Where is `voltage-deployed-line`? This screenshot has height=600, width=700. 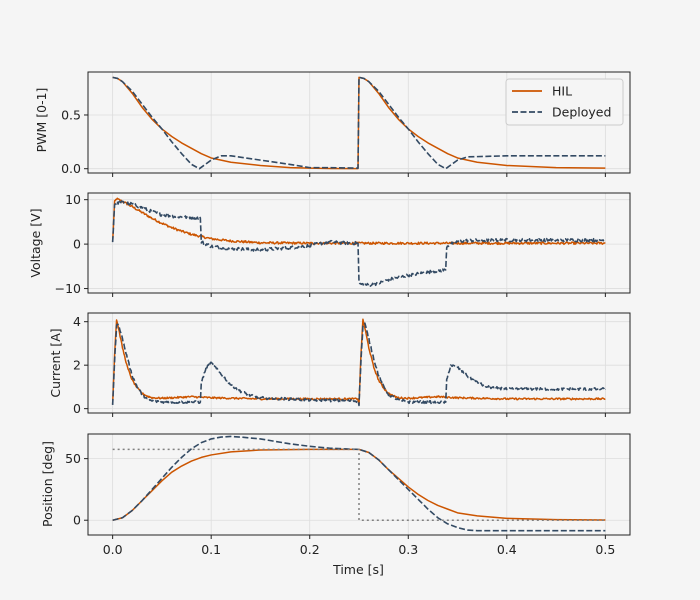 voltage-deployed-line is located at coordinates (358, 243).